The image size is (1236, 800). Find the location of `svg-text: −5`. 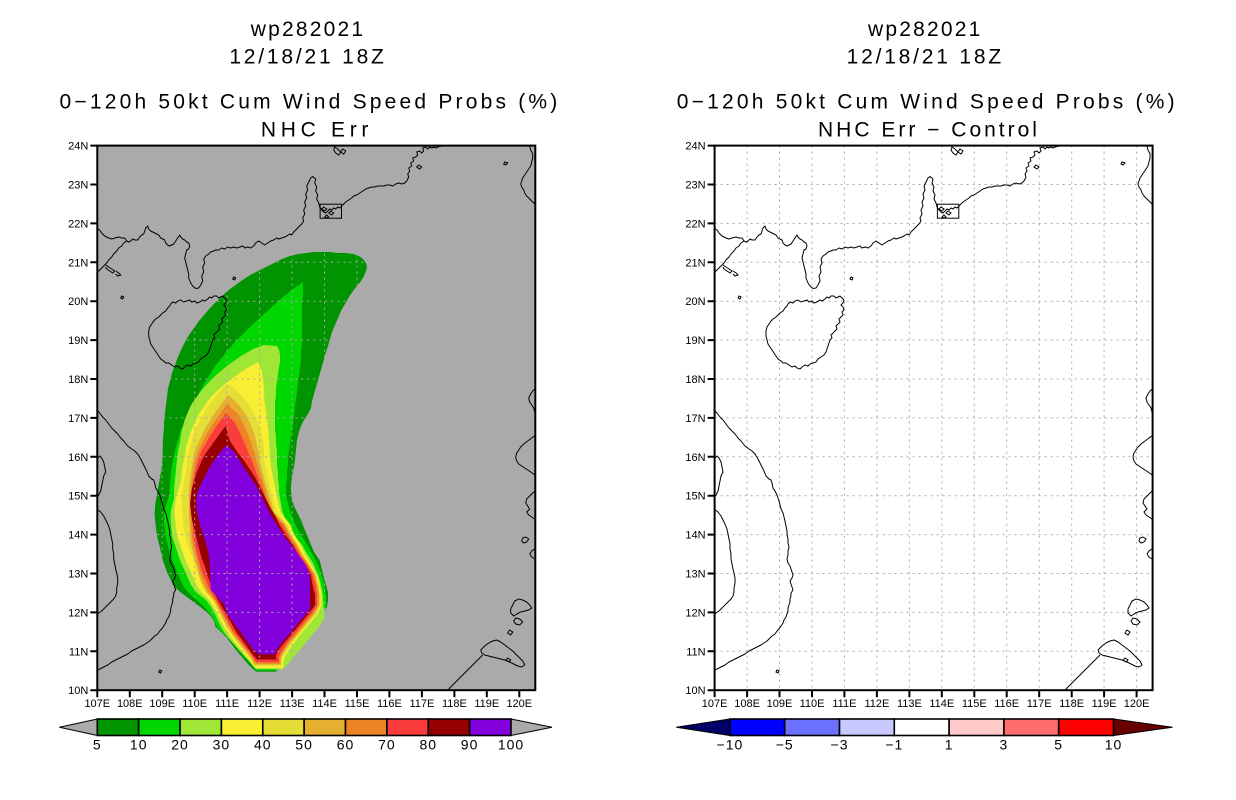

svg-text: −5 is located at coordinates (785, 745).